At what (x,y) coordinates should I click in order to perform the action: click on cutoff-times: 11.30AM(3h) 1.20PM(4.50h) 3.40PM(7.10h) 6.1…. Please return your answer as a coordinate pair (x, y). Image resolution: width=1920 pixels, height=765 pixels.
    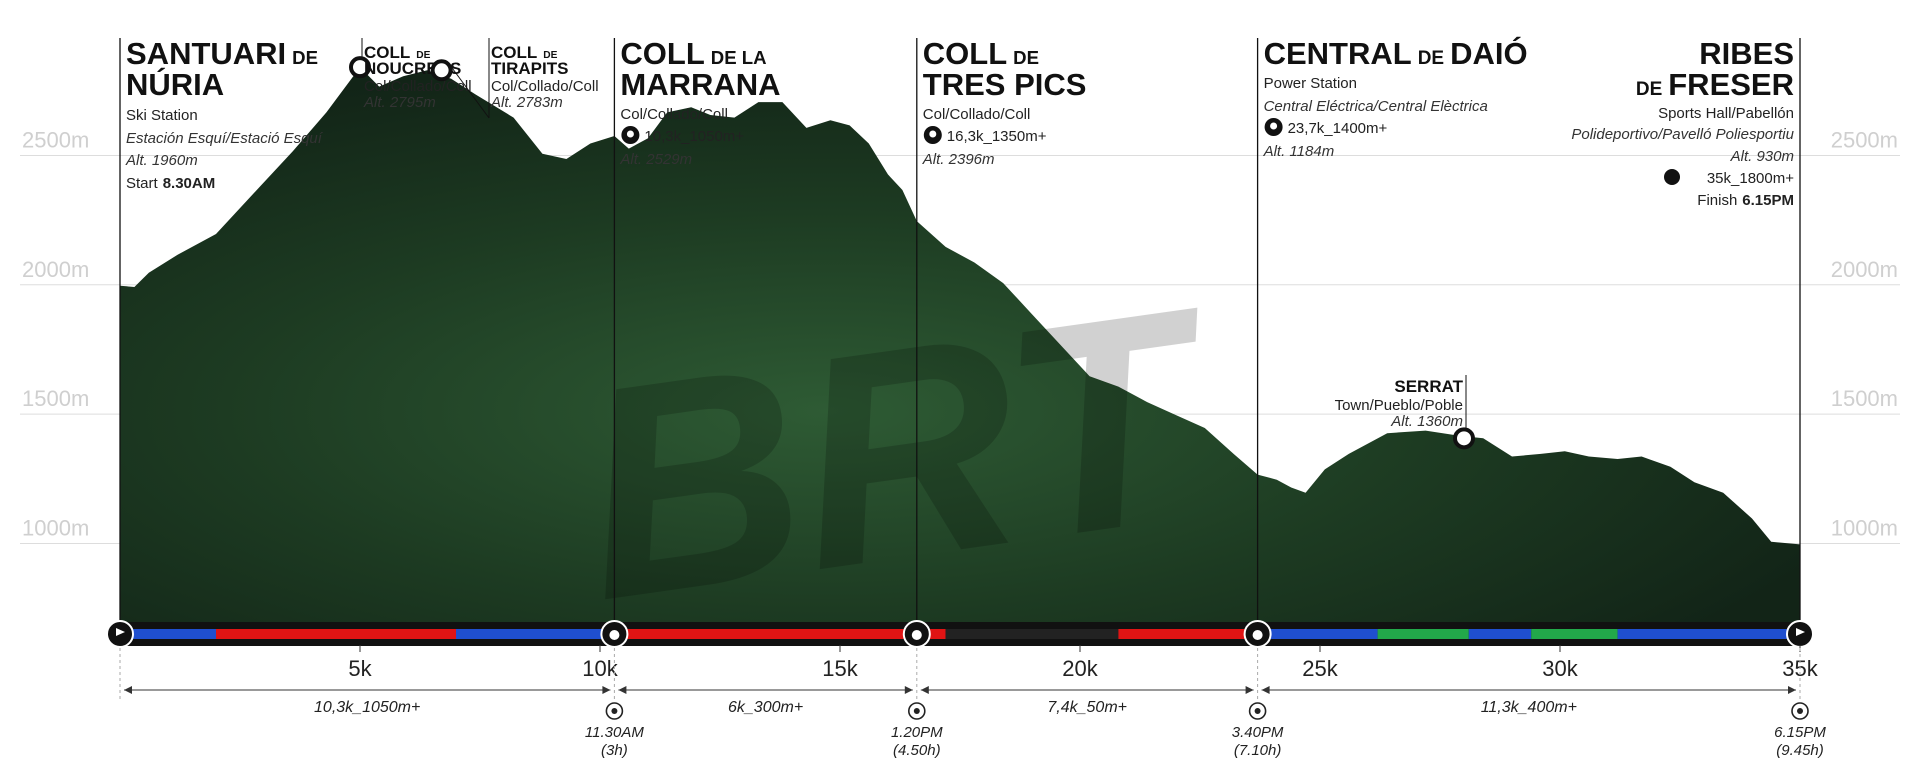
    Looking at the image, I should click on (1205, 730).